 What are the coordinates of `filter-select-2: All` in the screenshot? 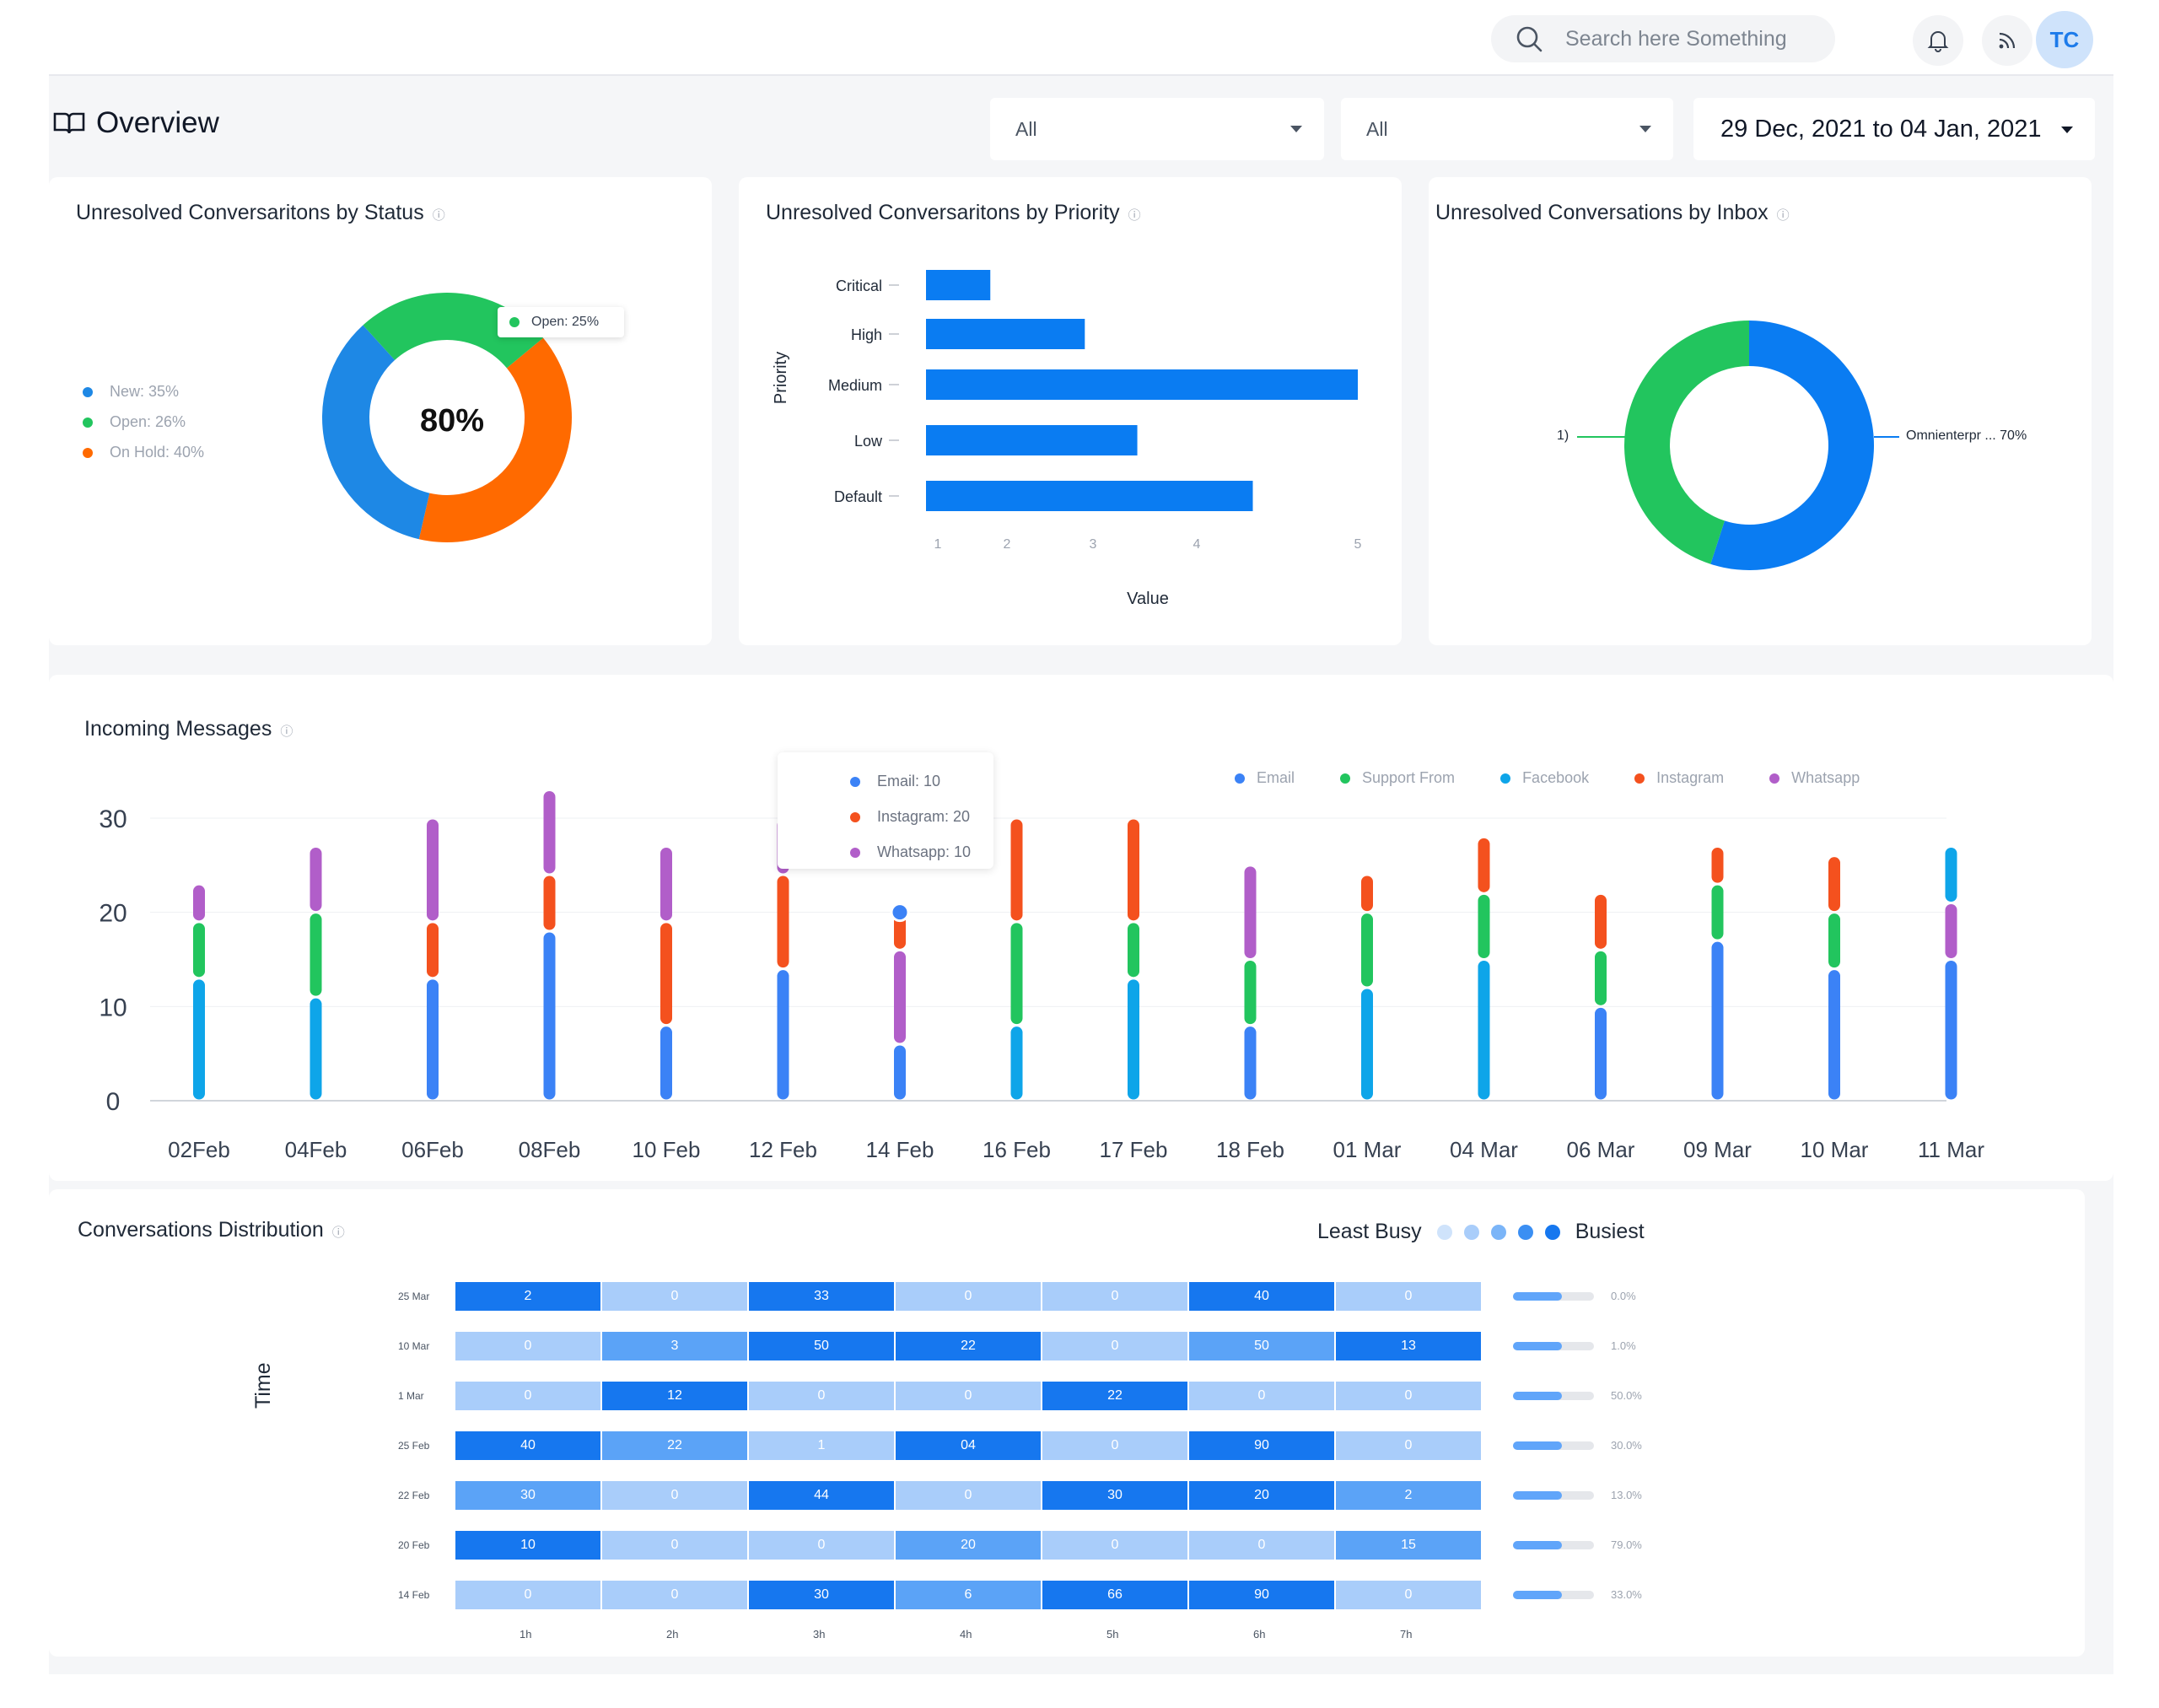 It's located at (1507, 129).